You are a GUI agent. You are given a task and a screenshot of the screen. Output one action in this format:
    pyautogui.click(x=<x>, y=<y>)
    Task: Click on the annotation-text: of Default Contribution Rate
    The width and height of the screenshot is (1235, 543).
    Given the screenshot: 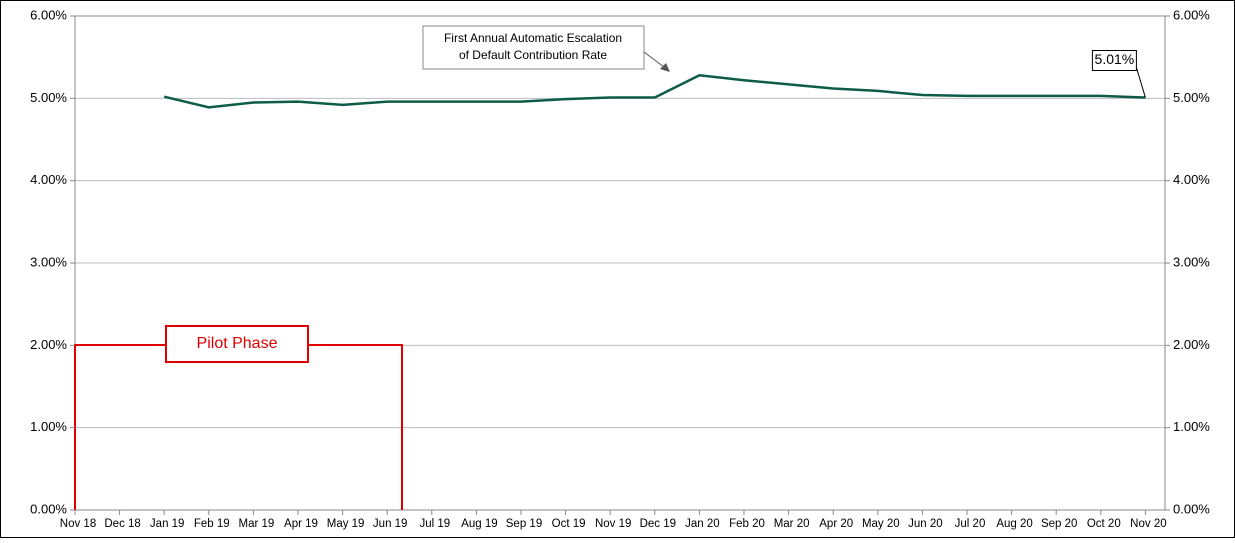 What is the action you would take?
    pyautogui.click(x=533, y=55)
    